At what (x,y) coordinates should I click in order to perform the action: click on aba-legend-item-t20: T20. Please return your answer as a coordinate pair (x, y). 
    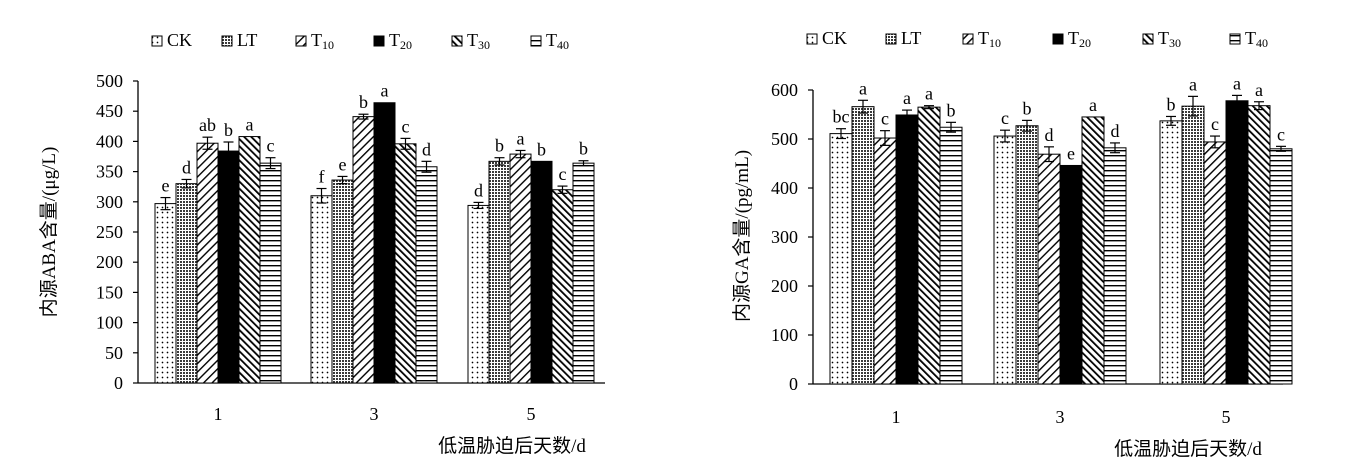
    Looking at the image, I should click on (392, 41).